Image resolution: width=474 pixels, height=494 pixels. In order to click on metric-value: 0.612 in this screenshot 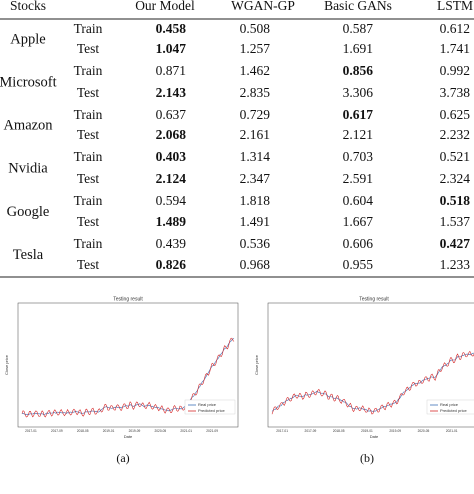, I will do `click(455, 28)`.